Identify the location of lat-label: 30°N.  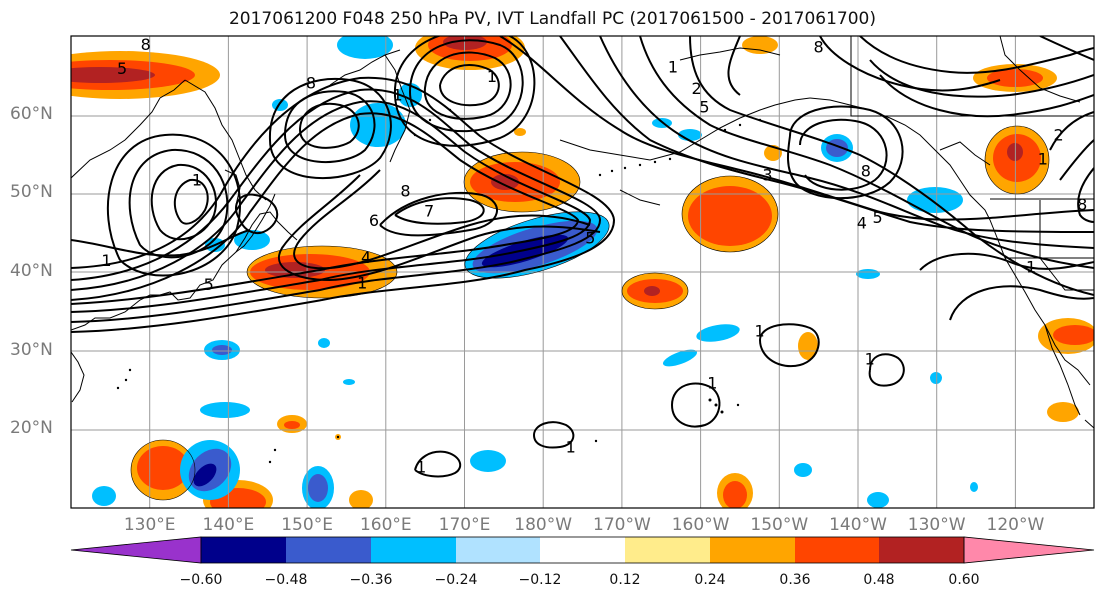
(31, 350).